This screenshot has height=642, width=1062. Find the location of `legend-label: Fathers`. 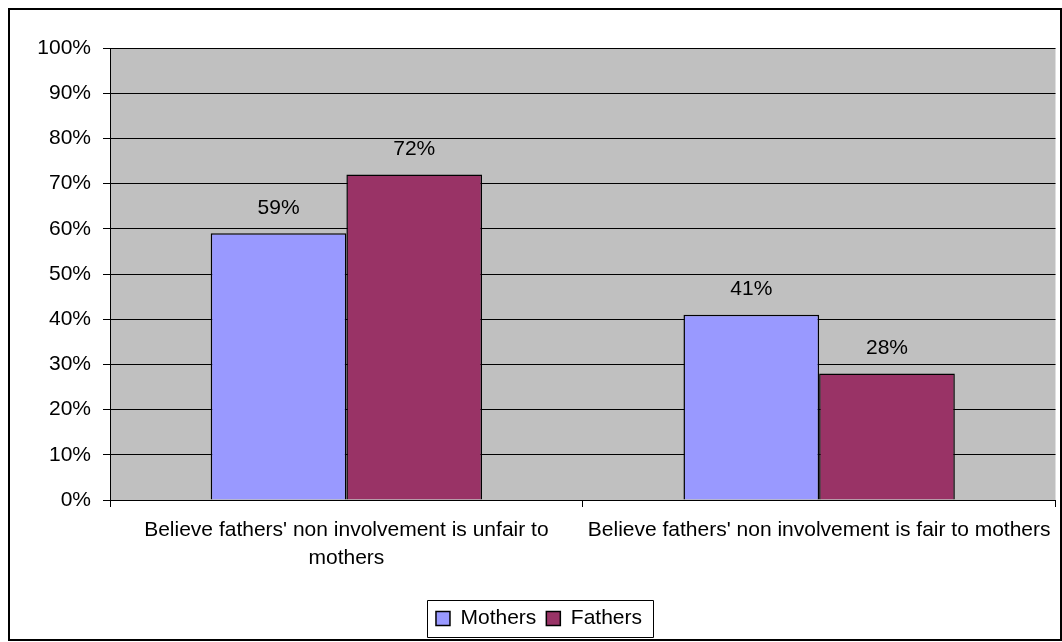

legend-label: Fathers is located at coordinates (606, 617).